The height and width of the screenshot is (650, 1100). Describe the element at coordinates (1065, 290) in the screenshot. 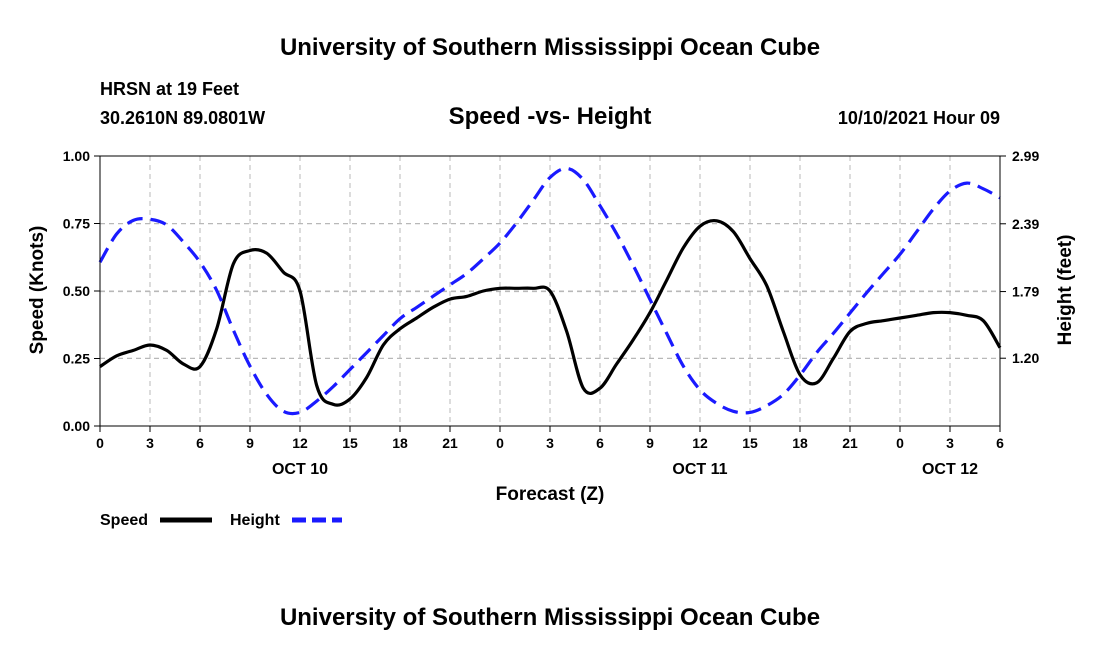

I see `y2-axis-label: Height (feet)` at that location.